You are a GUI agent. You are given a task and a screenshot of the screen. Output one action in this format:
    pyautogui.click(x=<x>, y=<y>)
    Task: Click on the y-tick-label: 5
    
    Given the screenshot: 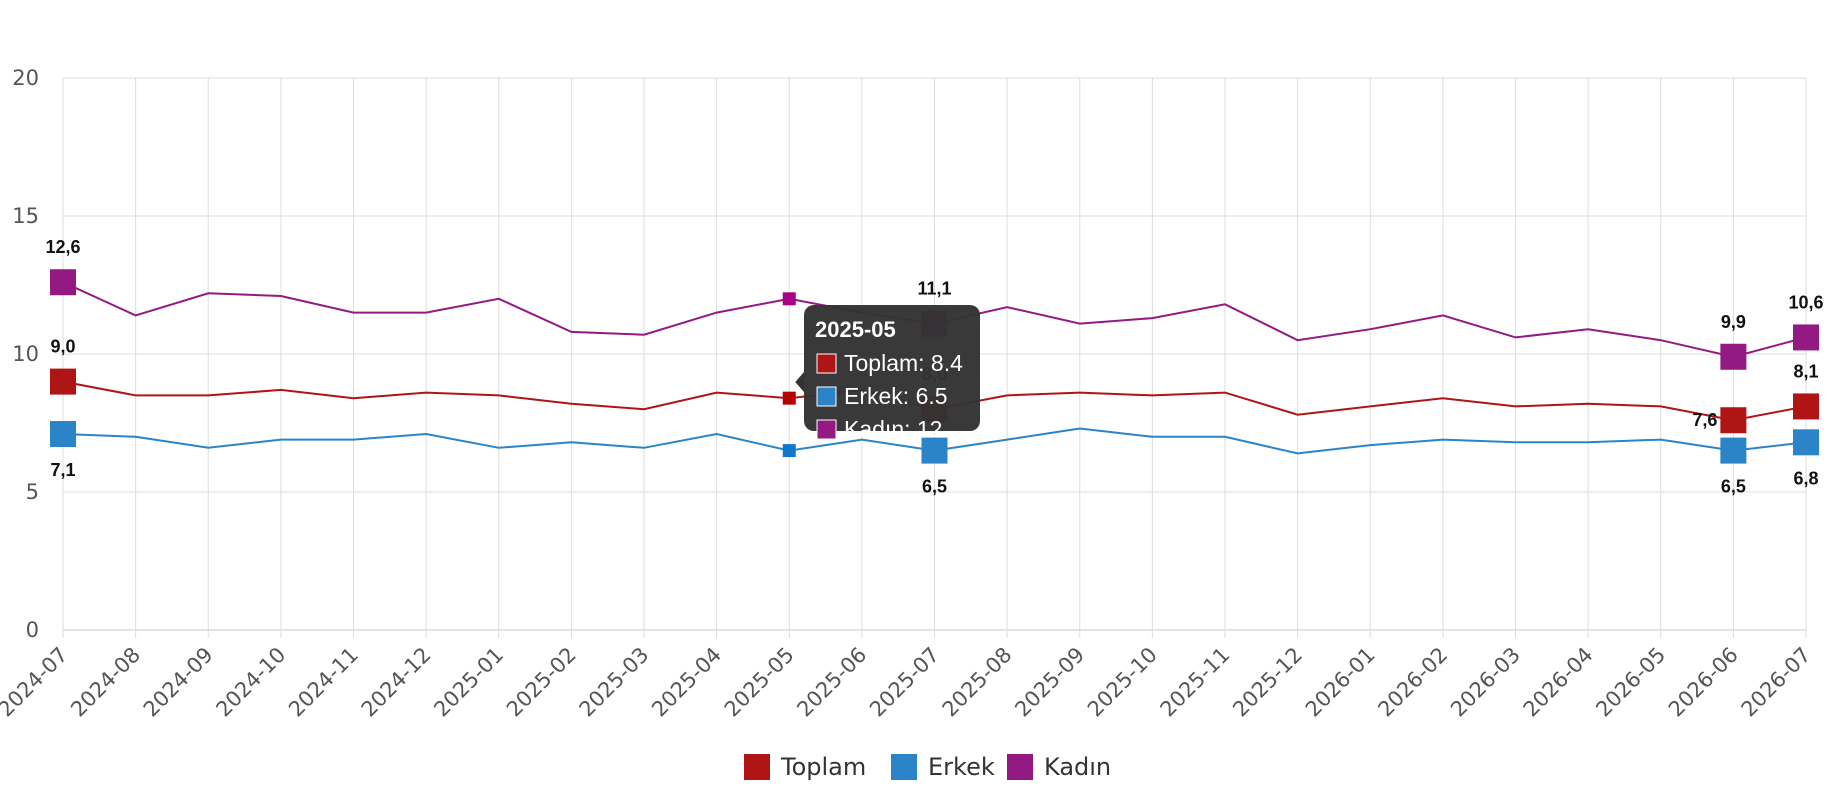 What is the action you would take?
    pyautogui.click(x=32, y=492)
    